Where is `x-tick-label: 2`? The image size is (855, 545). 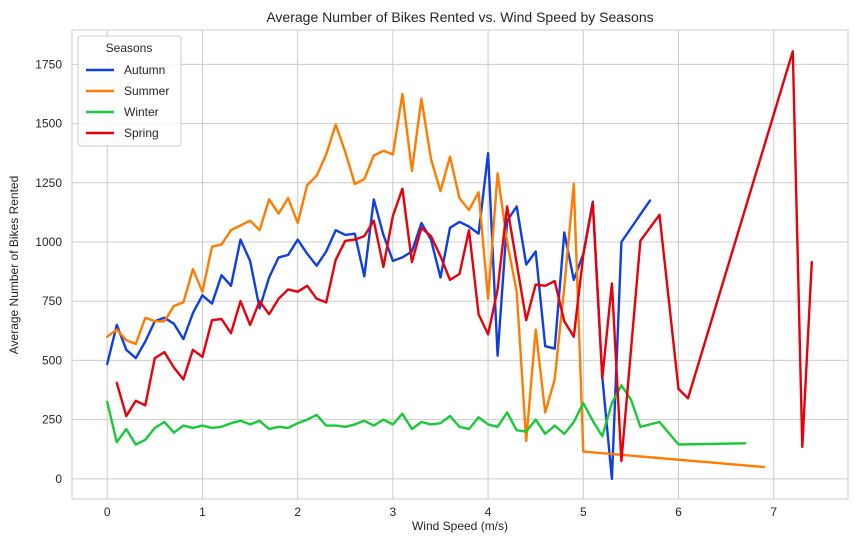
x-tick-label: 2 is located at coordinates (297, 512).